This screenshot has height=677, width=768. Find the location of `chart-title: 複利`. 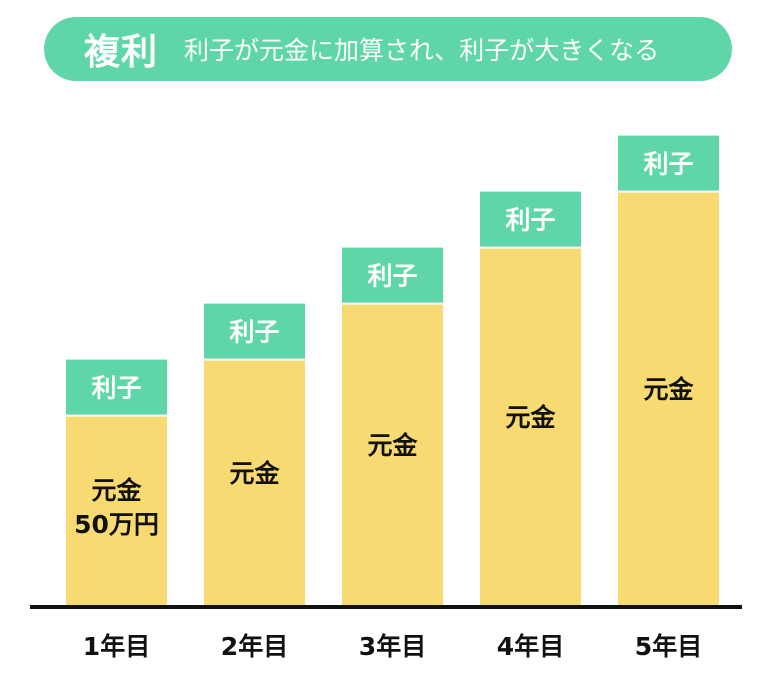

chart-title: 複利 is located at coordinates (121, 52).